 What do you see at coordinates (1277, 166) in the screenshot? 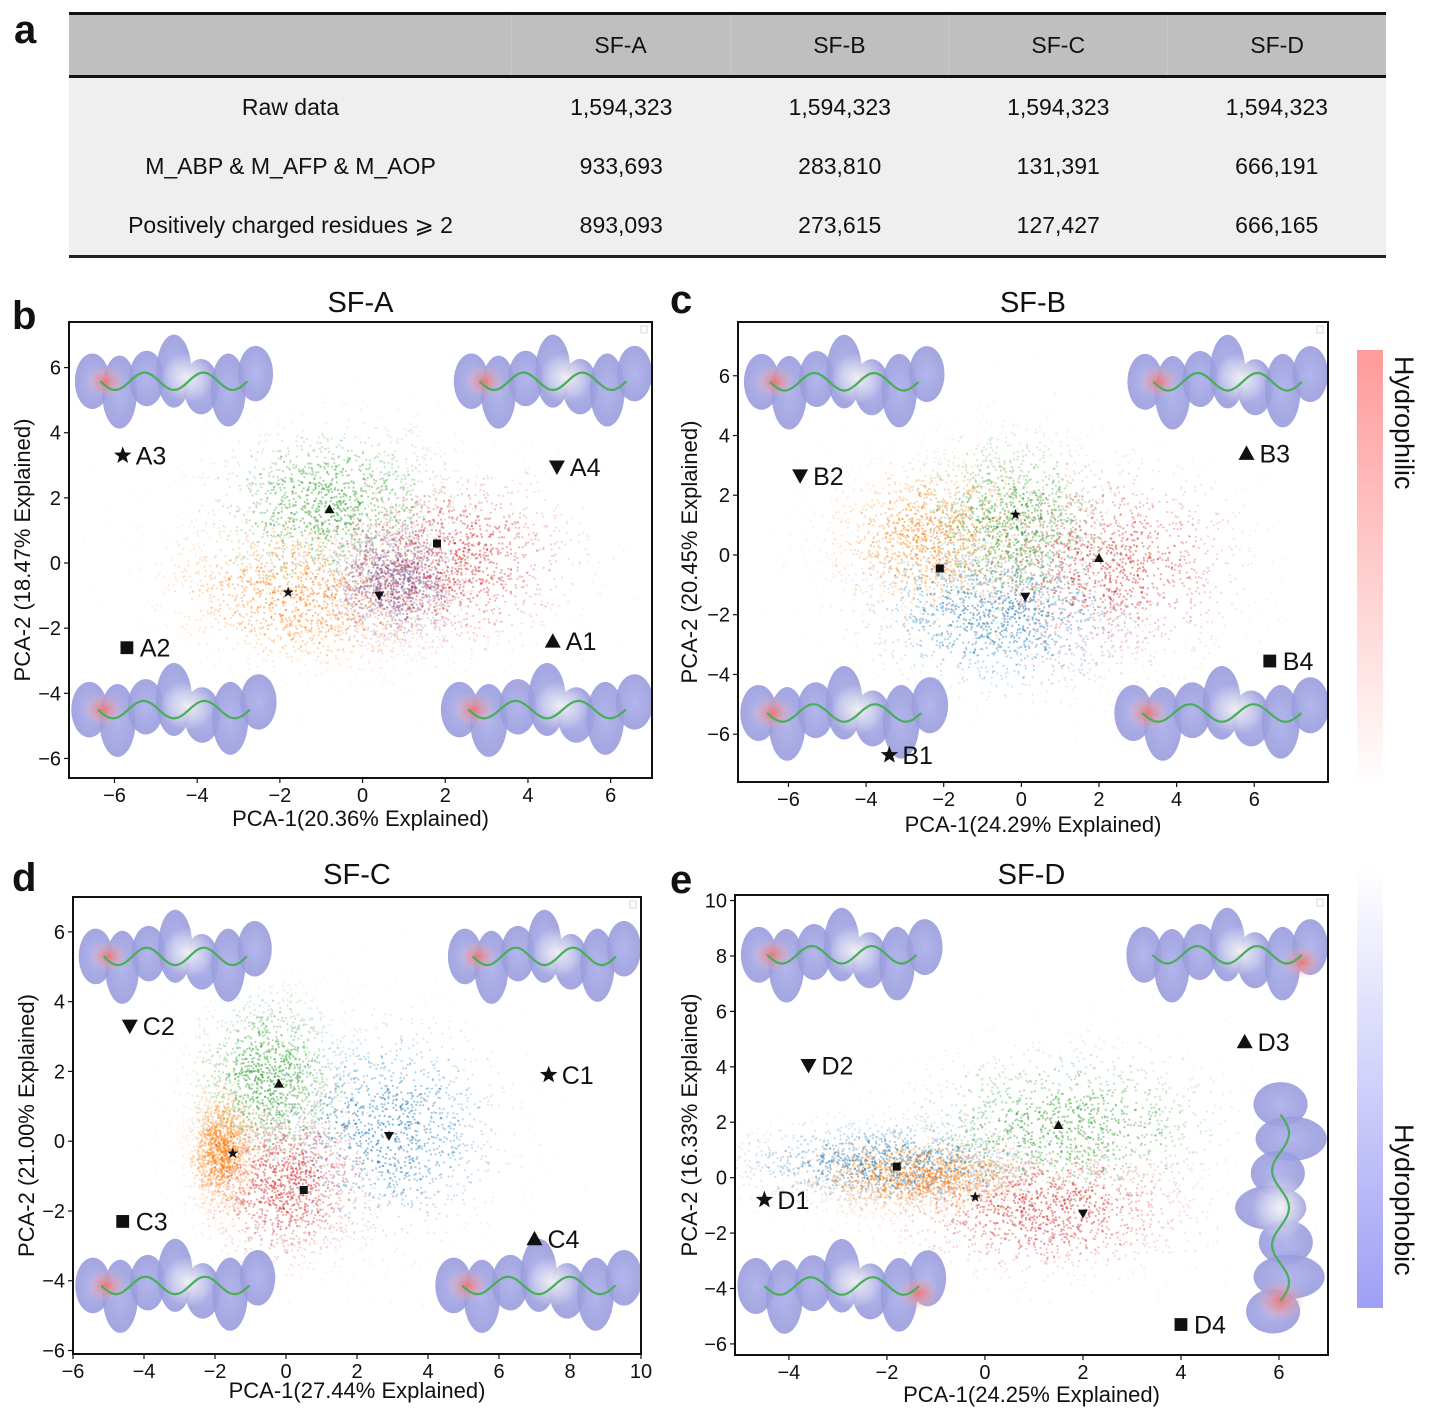
I see `table-cell: 666,191` at bounding box center [1277, 166].